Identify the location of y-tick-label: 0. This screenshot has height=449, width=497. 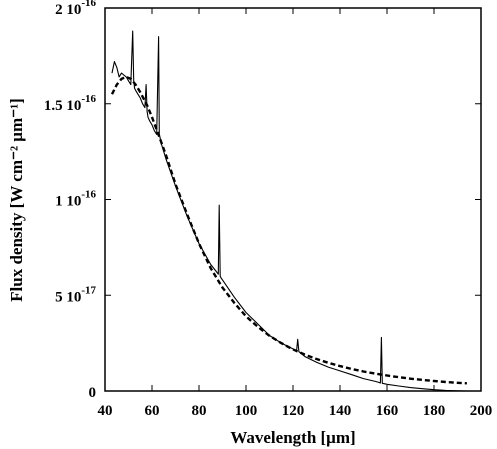
(93, 393).